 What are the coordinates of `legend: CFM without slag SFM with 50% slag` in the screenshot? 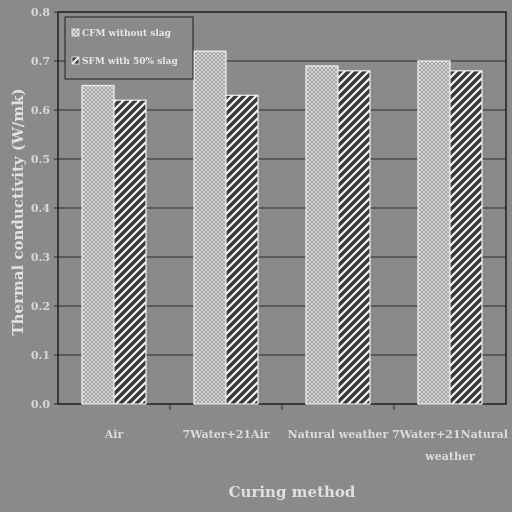 It's located at (129, 48).